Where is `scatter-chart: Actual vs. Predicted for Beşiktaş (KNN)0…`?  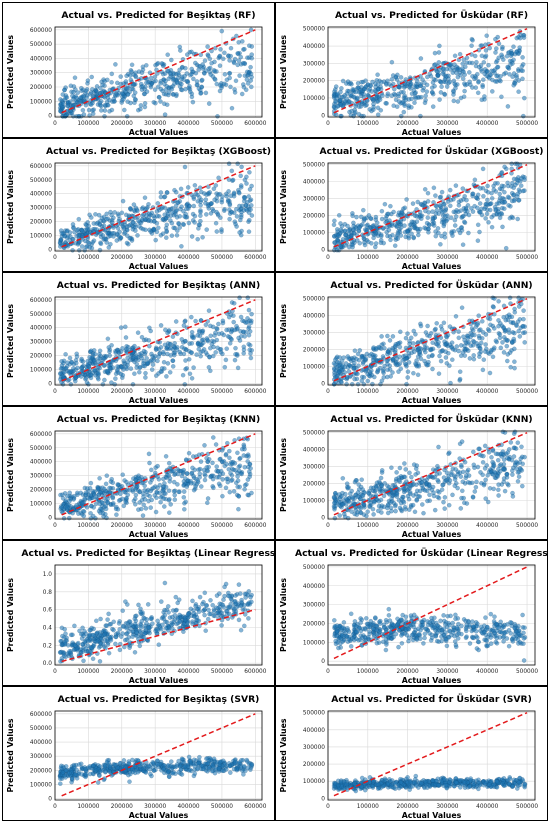
scatter-chart: Actual vs. Predicted for Beşiktaş (KNN)0… is located at coordinates (136, 476).